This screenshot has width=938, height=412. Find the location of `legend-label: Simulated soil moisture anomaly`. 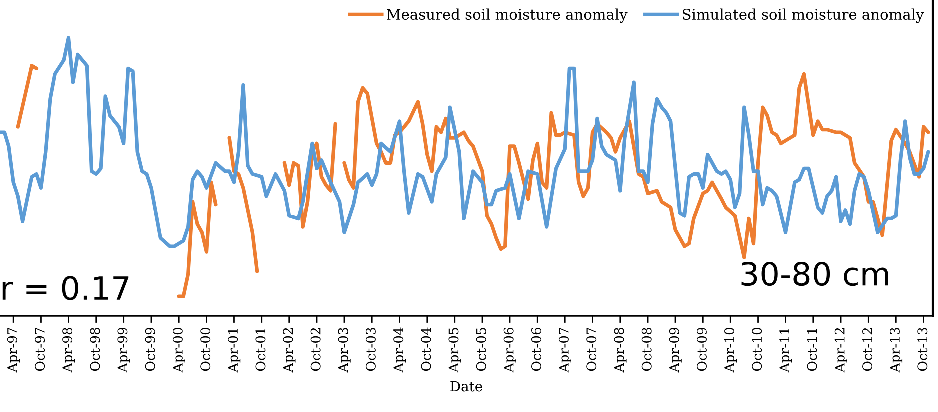

legend-label: Simulated soil moisture anomaly is located at coordinates (803, 16).